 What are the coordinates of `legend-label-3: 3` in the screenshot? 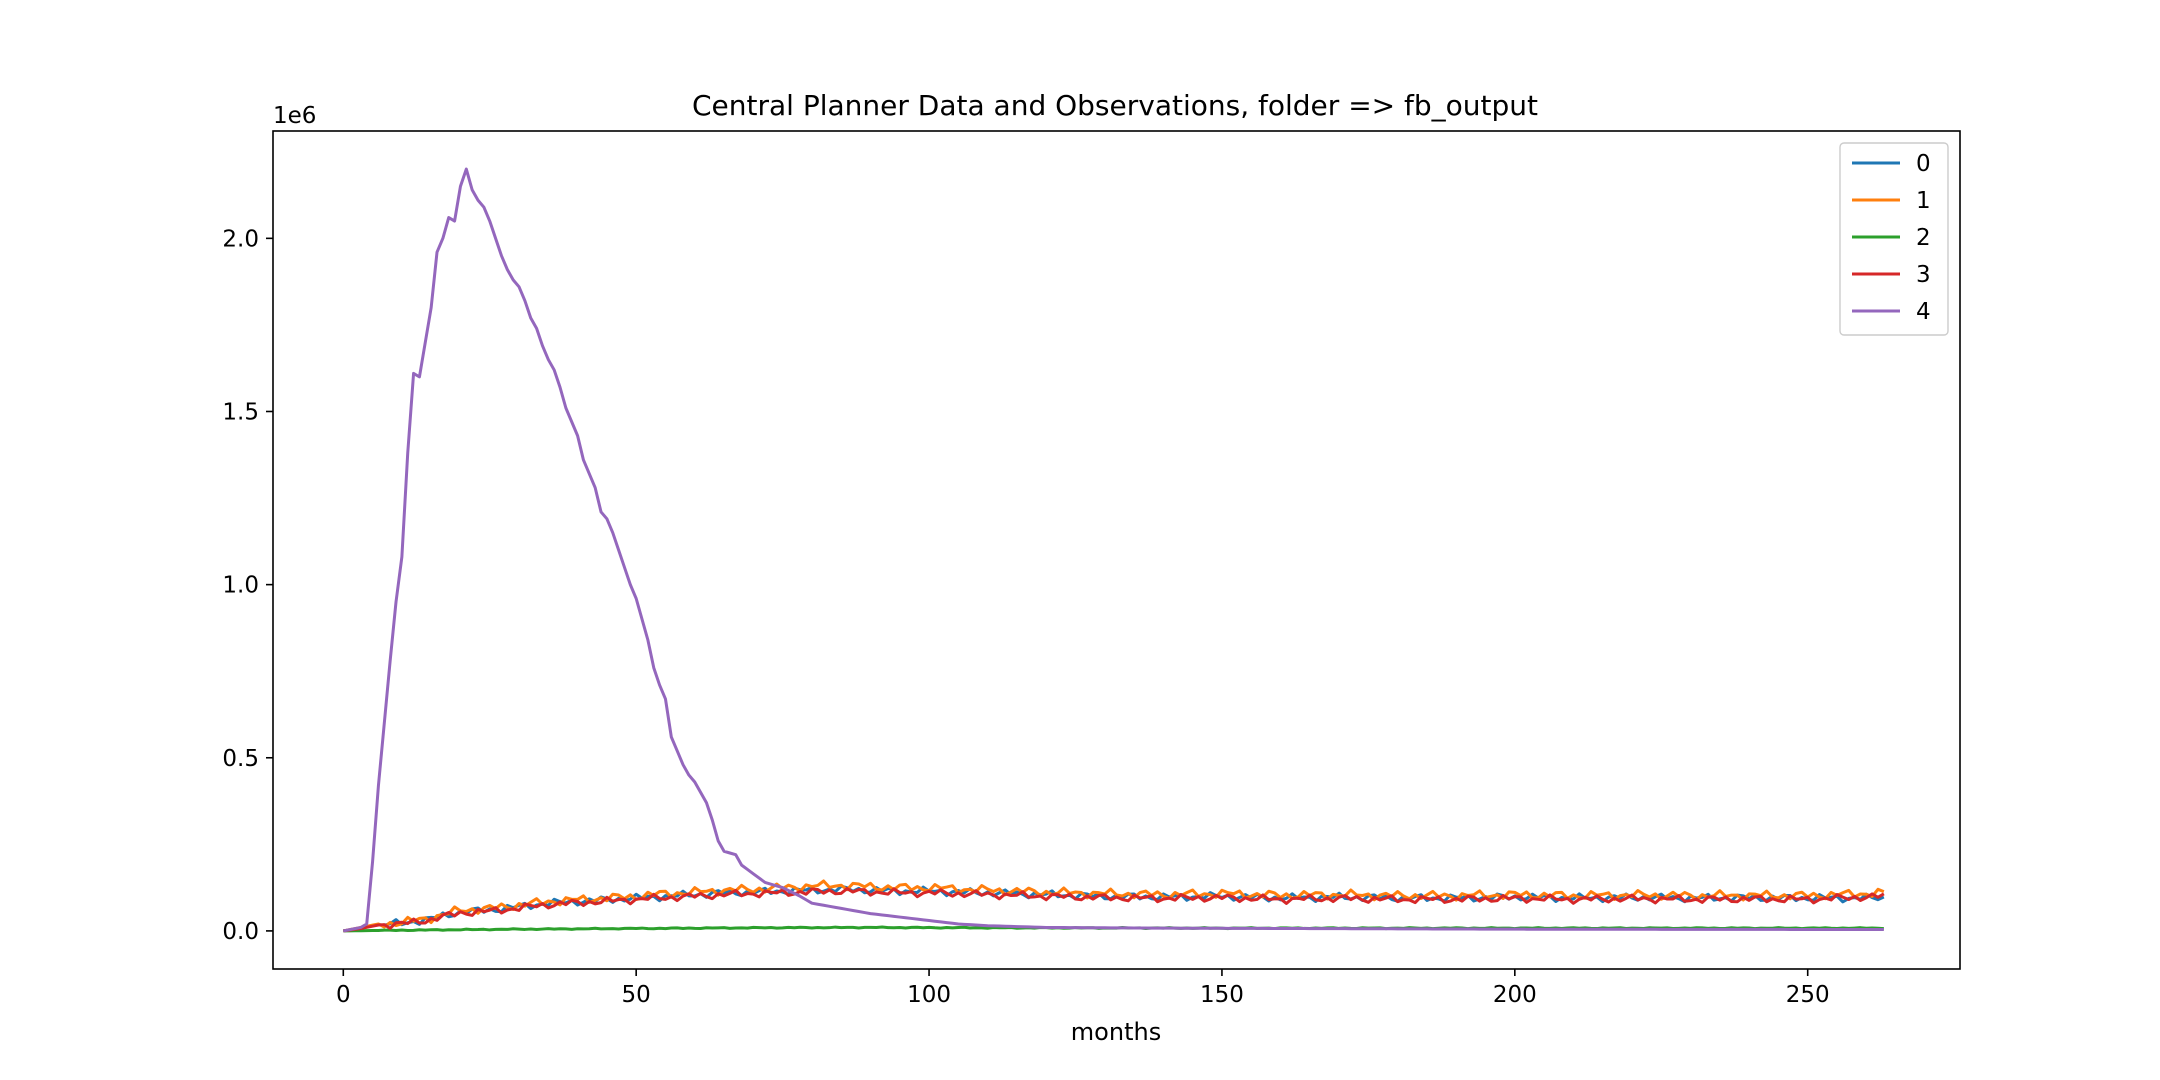 It's located at (1923, 275).